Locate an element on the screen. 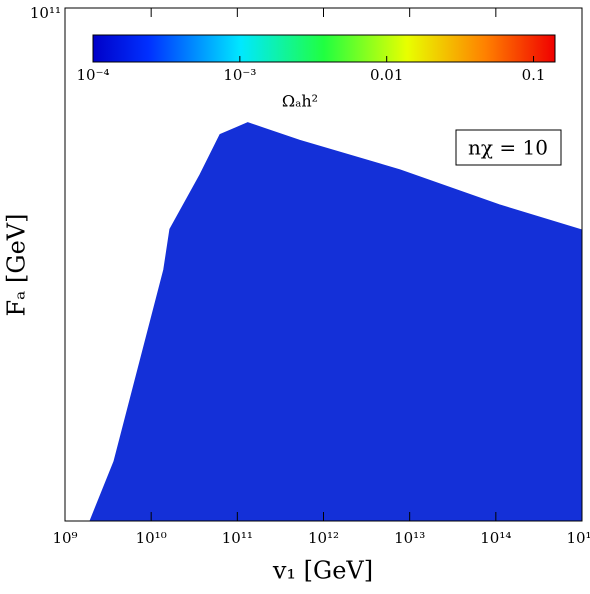 The width and height of the screenshot is (590, 594). x-tick-label: 10¹⁰ is located at coordinates (151, 538).